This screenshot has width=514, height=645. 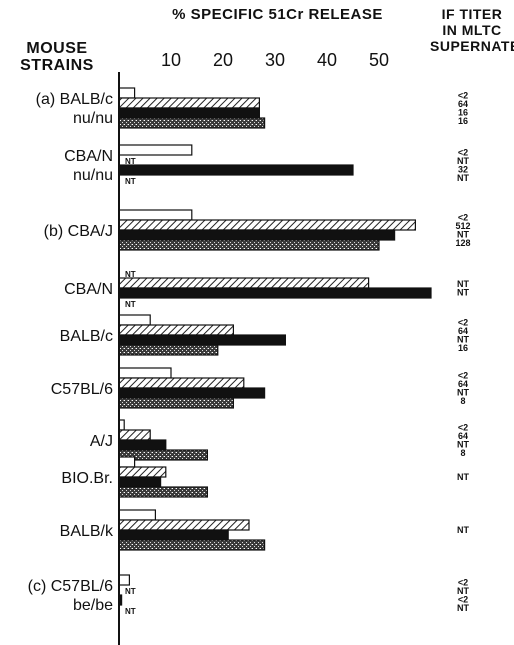 What do you see at coordinates (327, 60) in the screenshot?
I see `x-tick-label: 40` at bounding box center [327, 60].